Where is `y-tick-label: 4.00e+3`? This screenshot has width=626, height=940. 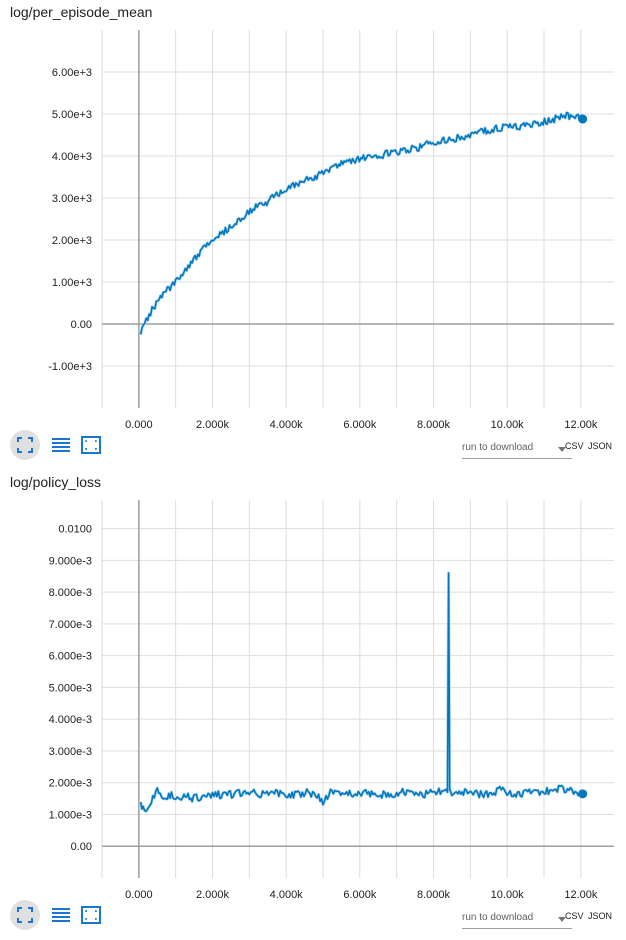
y-tick-label: 4.00e+3 is located at coordinates (72, 157).